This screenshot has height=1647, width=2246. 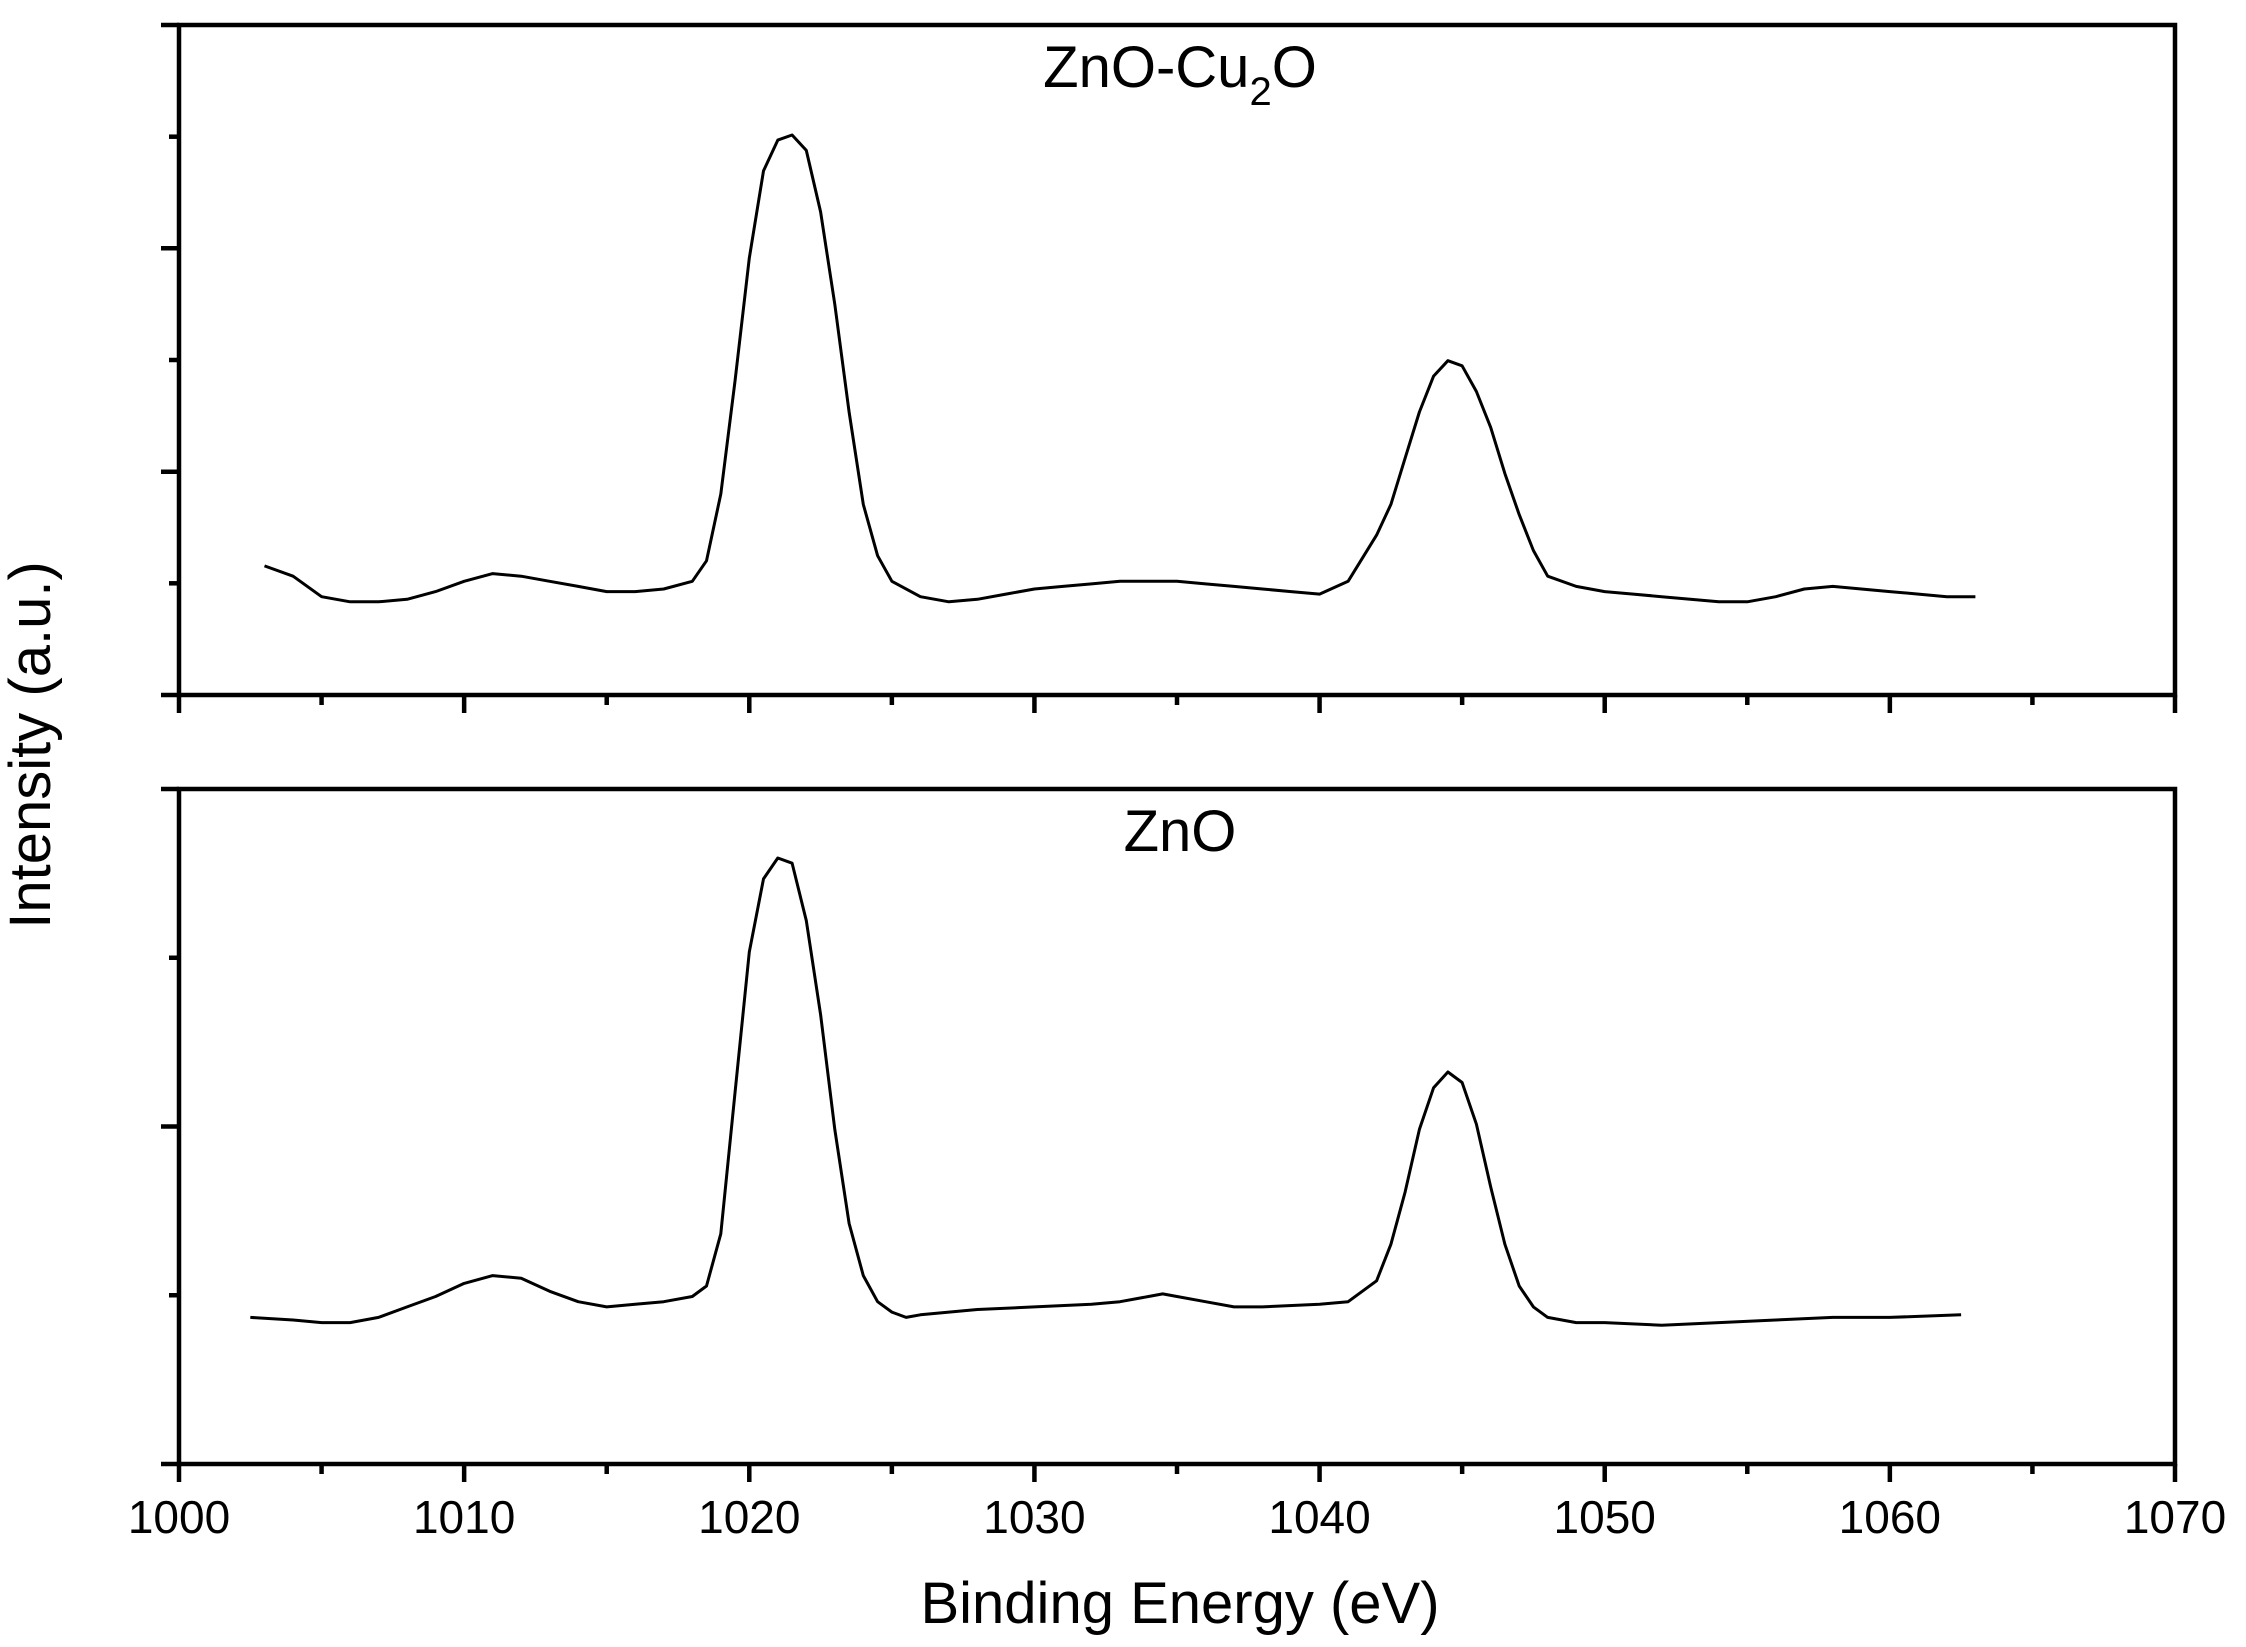 I want to click on title-main: ZnO-Cu, so click(x=1146, y=67).